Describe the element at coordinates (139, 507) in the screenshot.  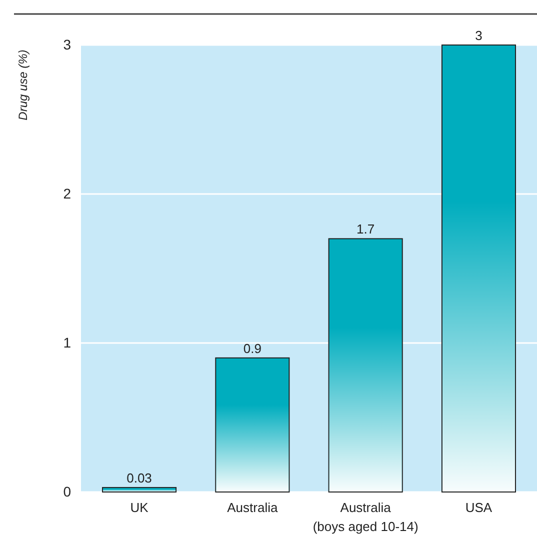
I see `x-tick-label: UK` at that location.